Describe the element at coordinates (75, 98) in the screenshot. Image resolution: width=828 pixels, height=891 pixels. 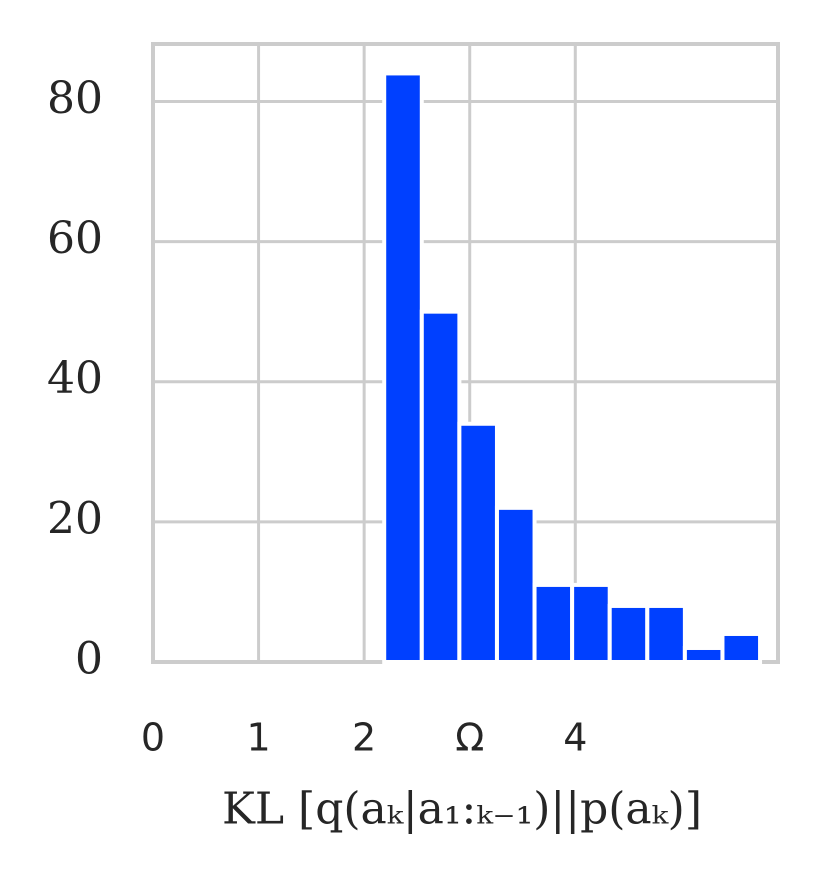
I see `y-tick-label: 80` at that location.